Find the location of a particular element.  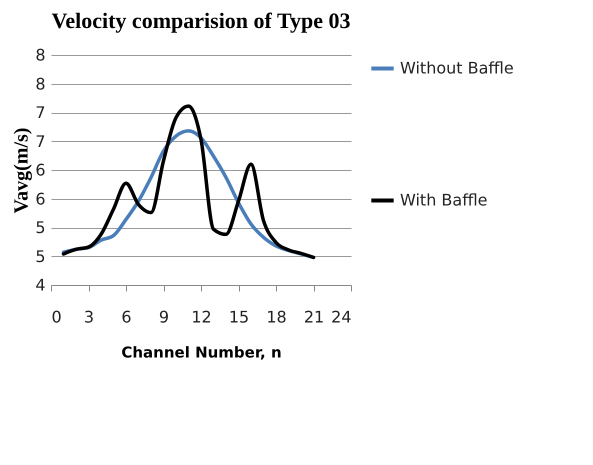

x-tick-label: 15 is located at coordinates (239, 317).